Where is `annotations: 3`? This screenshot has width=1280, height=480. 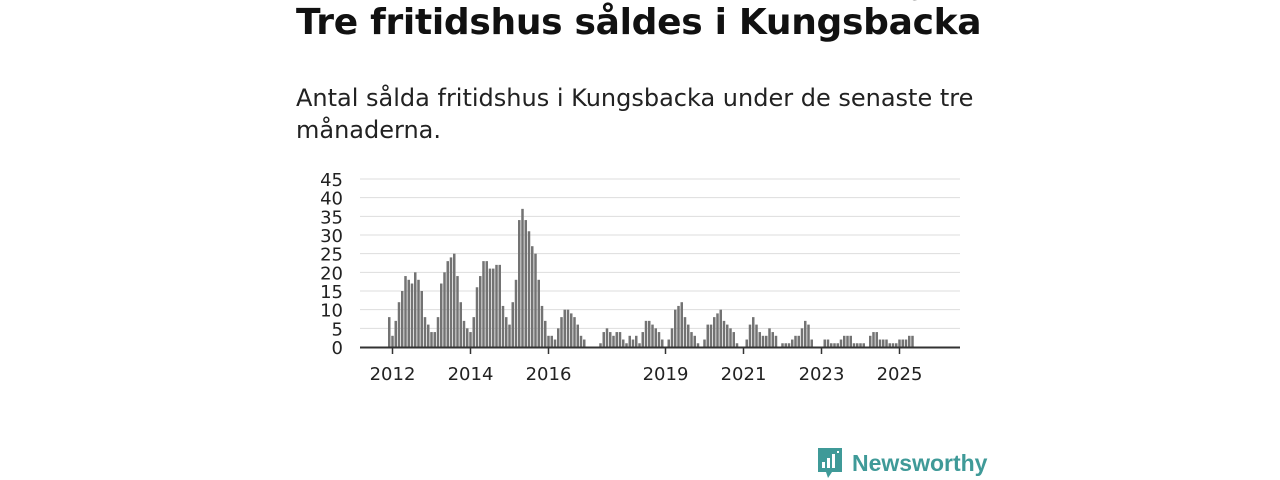 annotations: 3 is located at coordinates (916, 2).